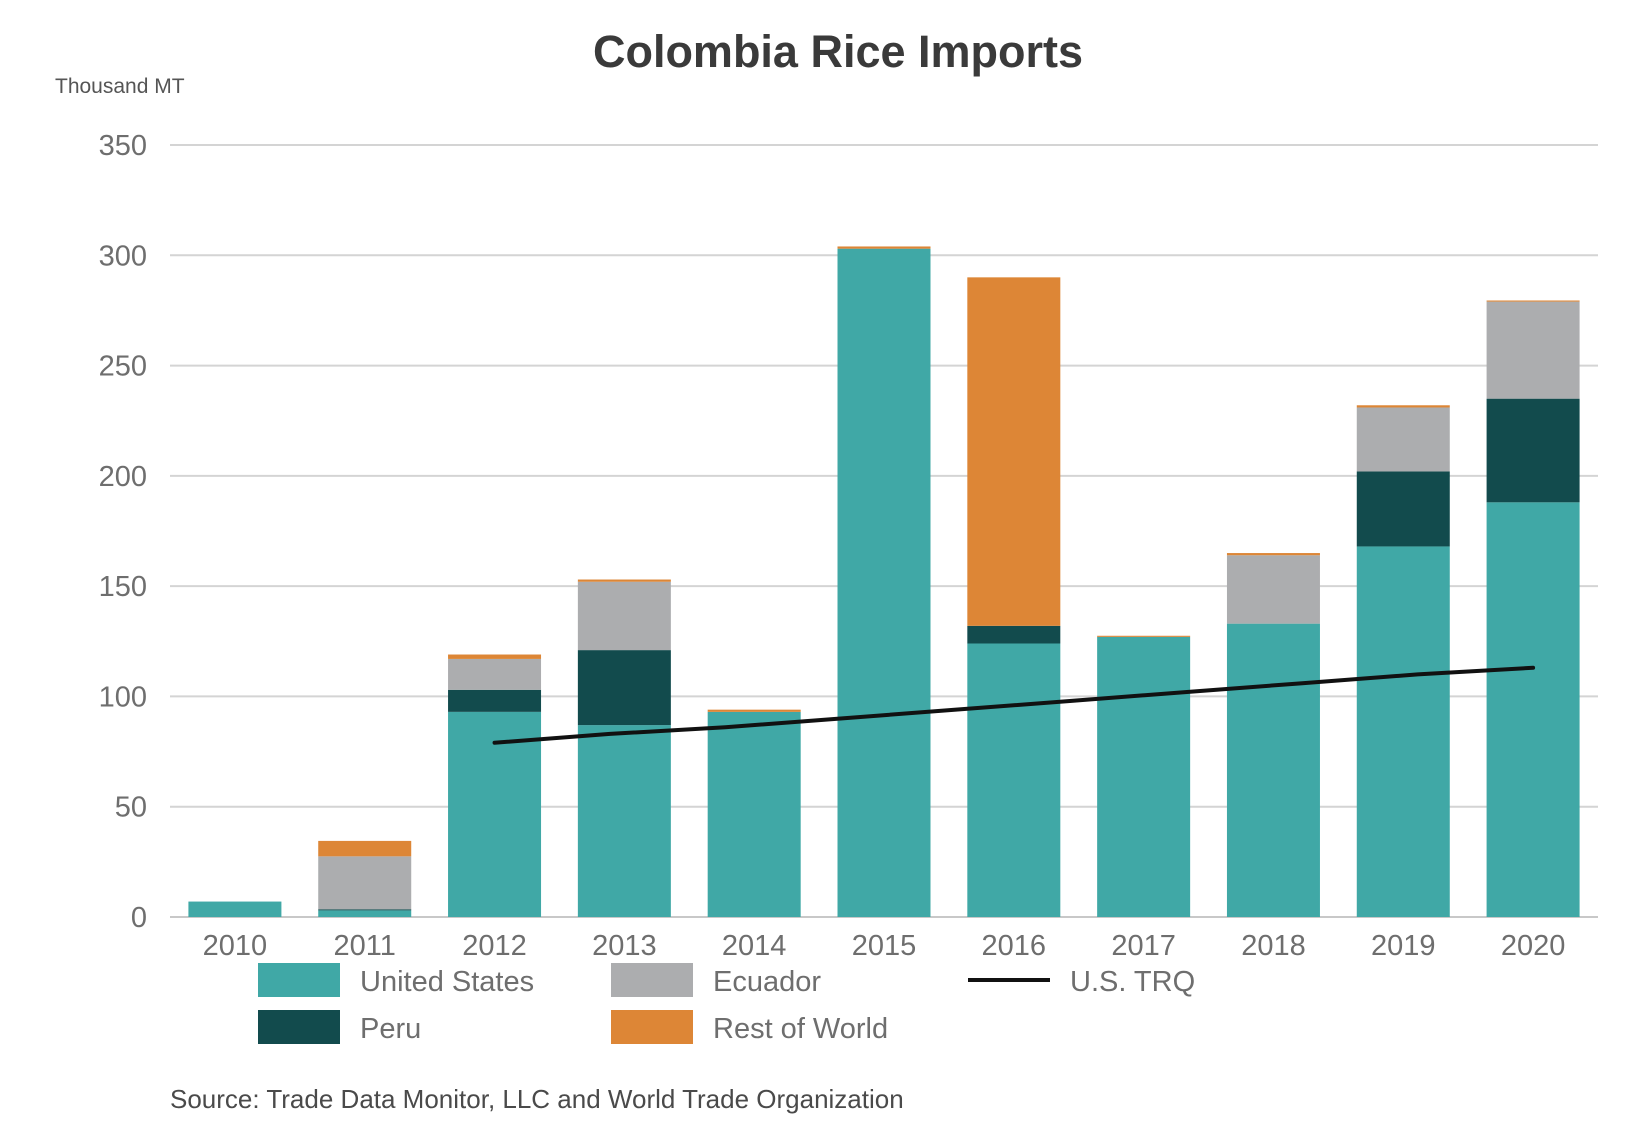 The height and width of the screenshot is (1144, 1650). Describe the element at coordinates (123, 697) in the screenshot. I see `y-tick-label: 100` at that location.